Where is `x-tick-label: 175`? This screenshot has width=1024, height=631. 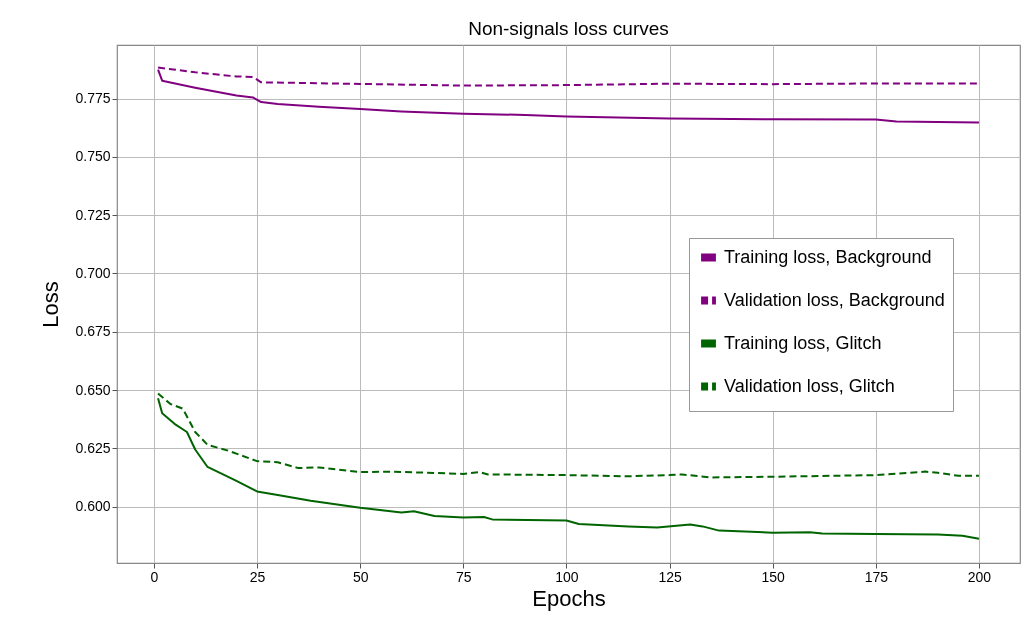
x-tick-label: 175 is located at coordinates (876, 576).